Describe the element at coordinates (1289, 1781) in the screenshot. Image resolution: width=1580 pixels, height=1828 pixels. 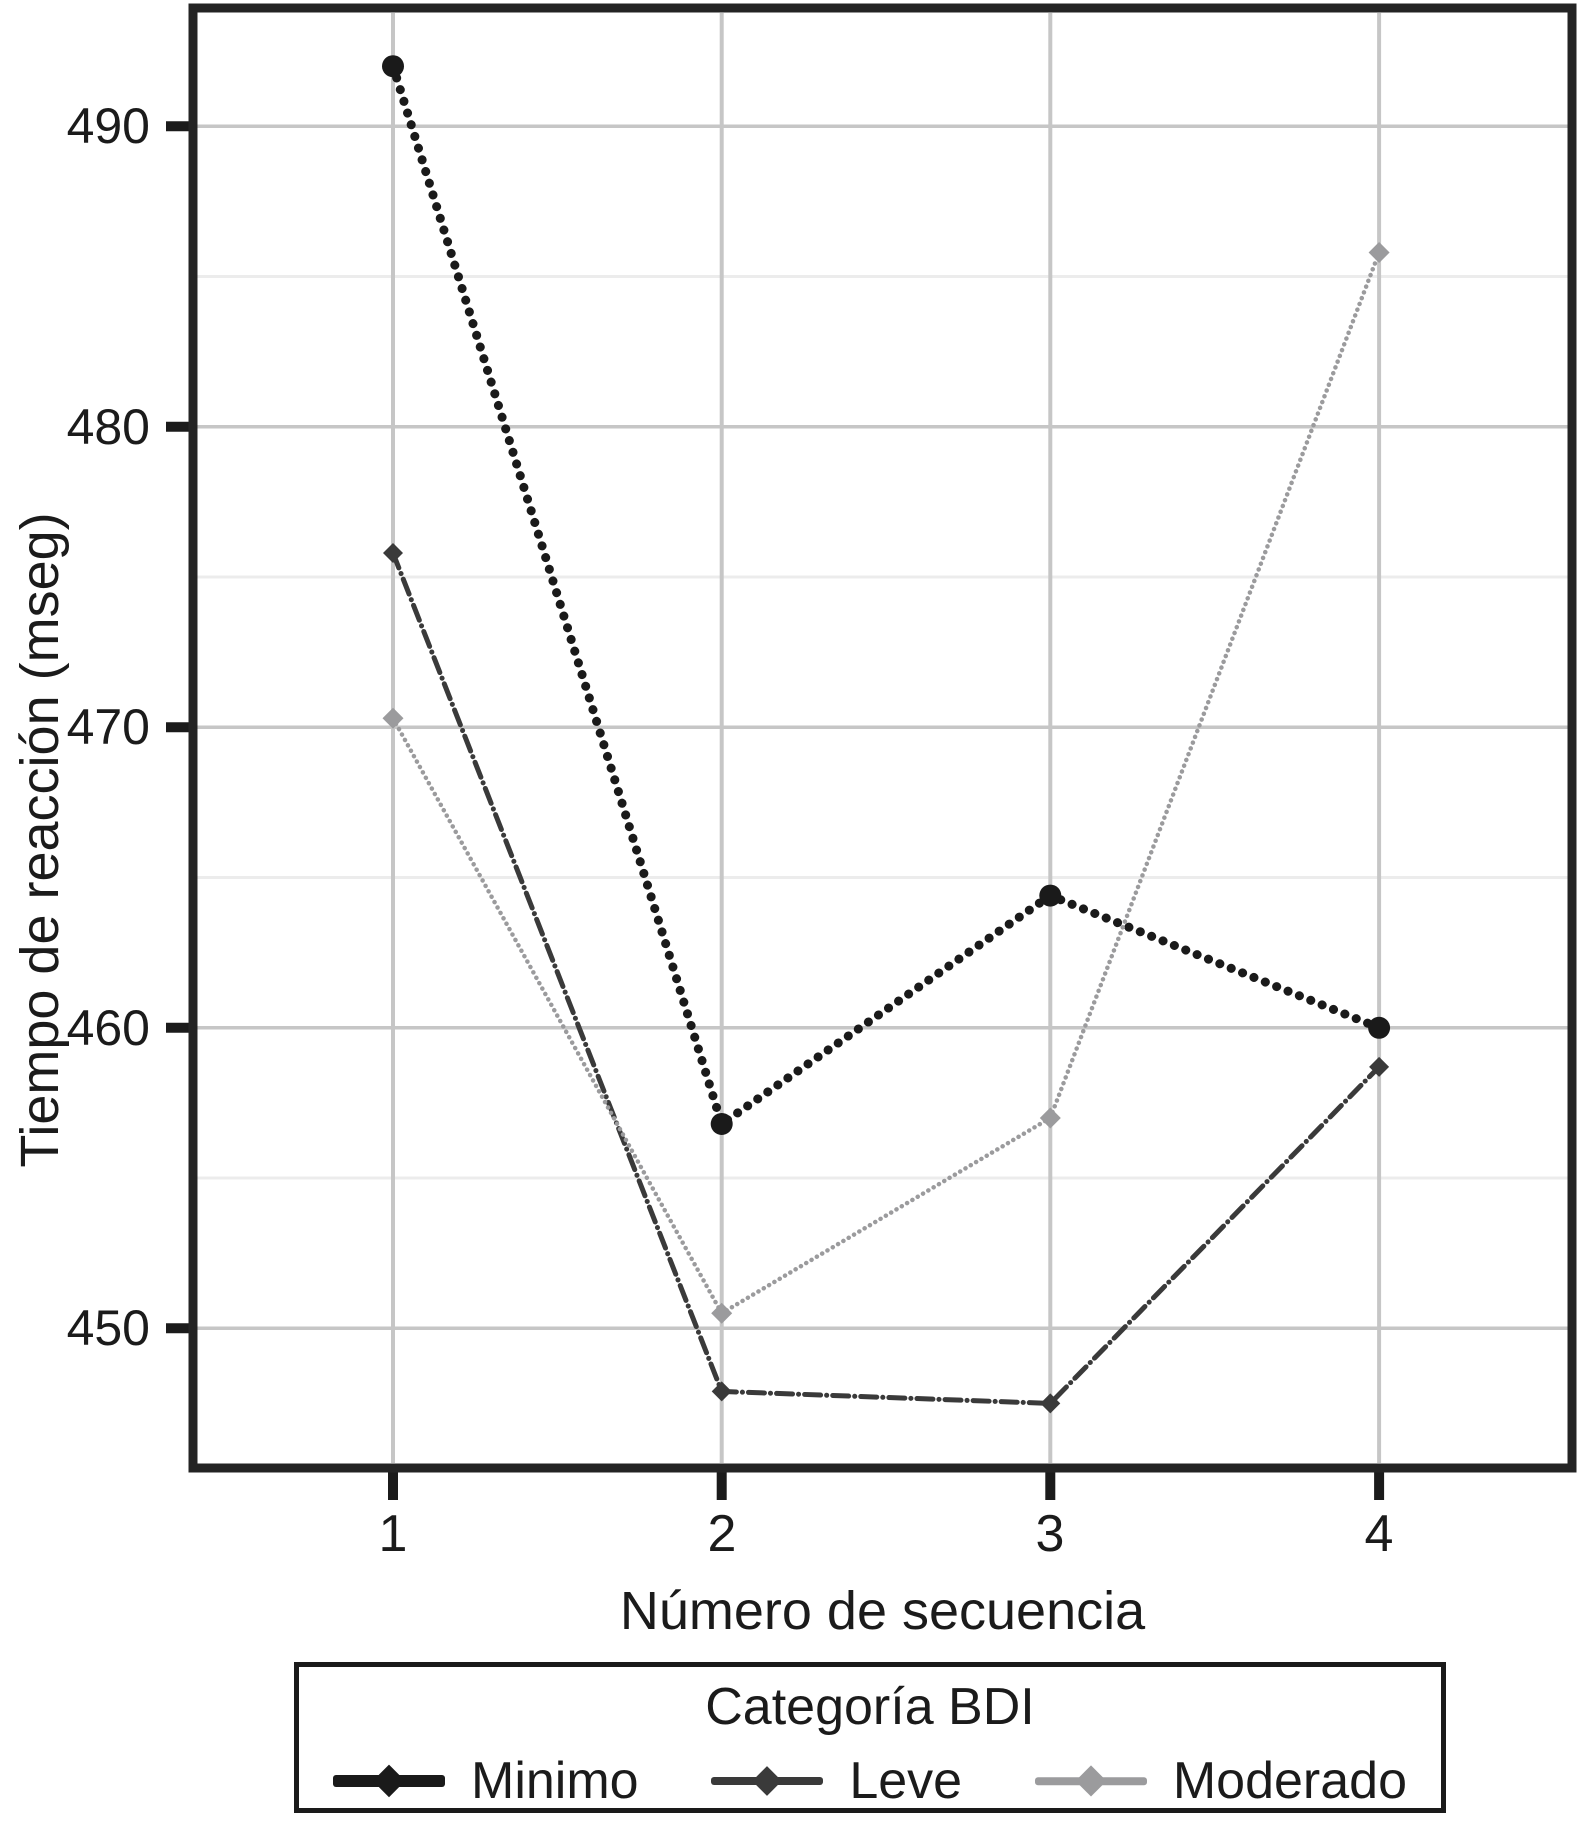
I see `legend-label: Moderado` at that location.